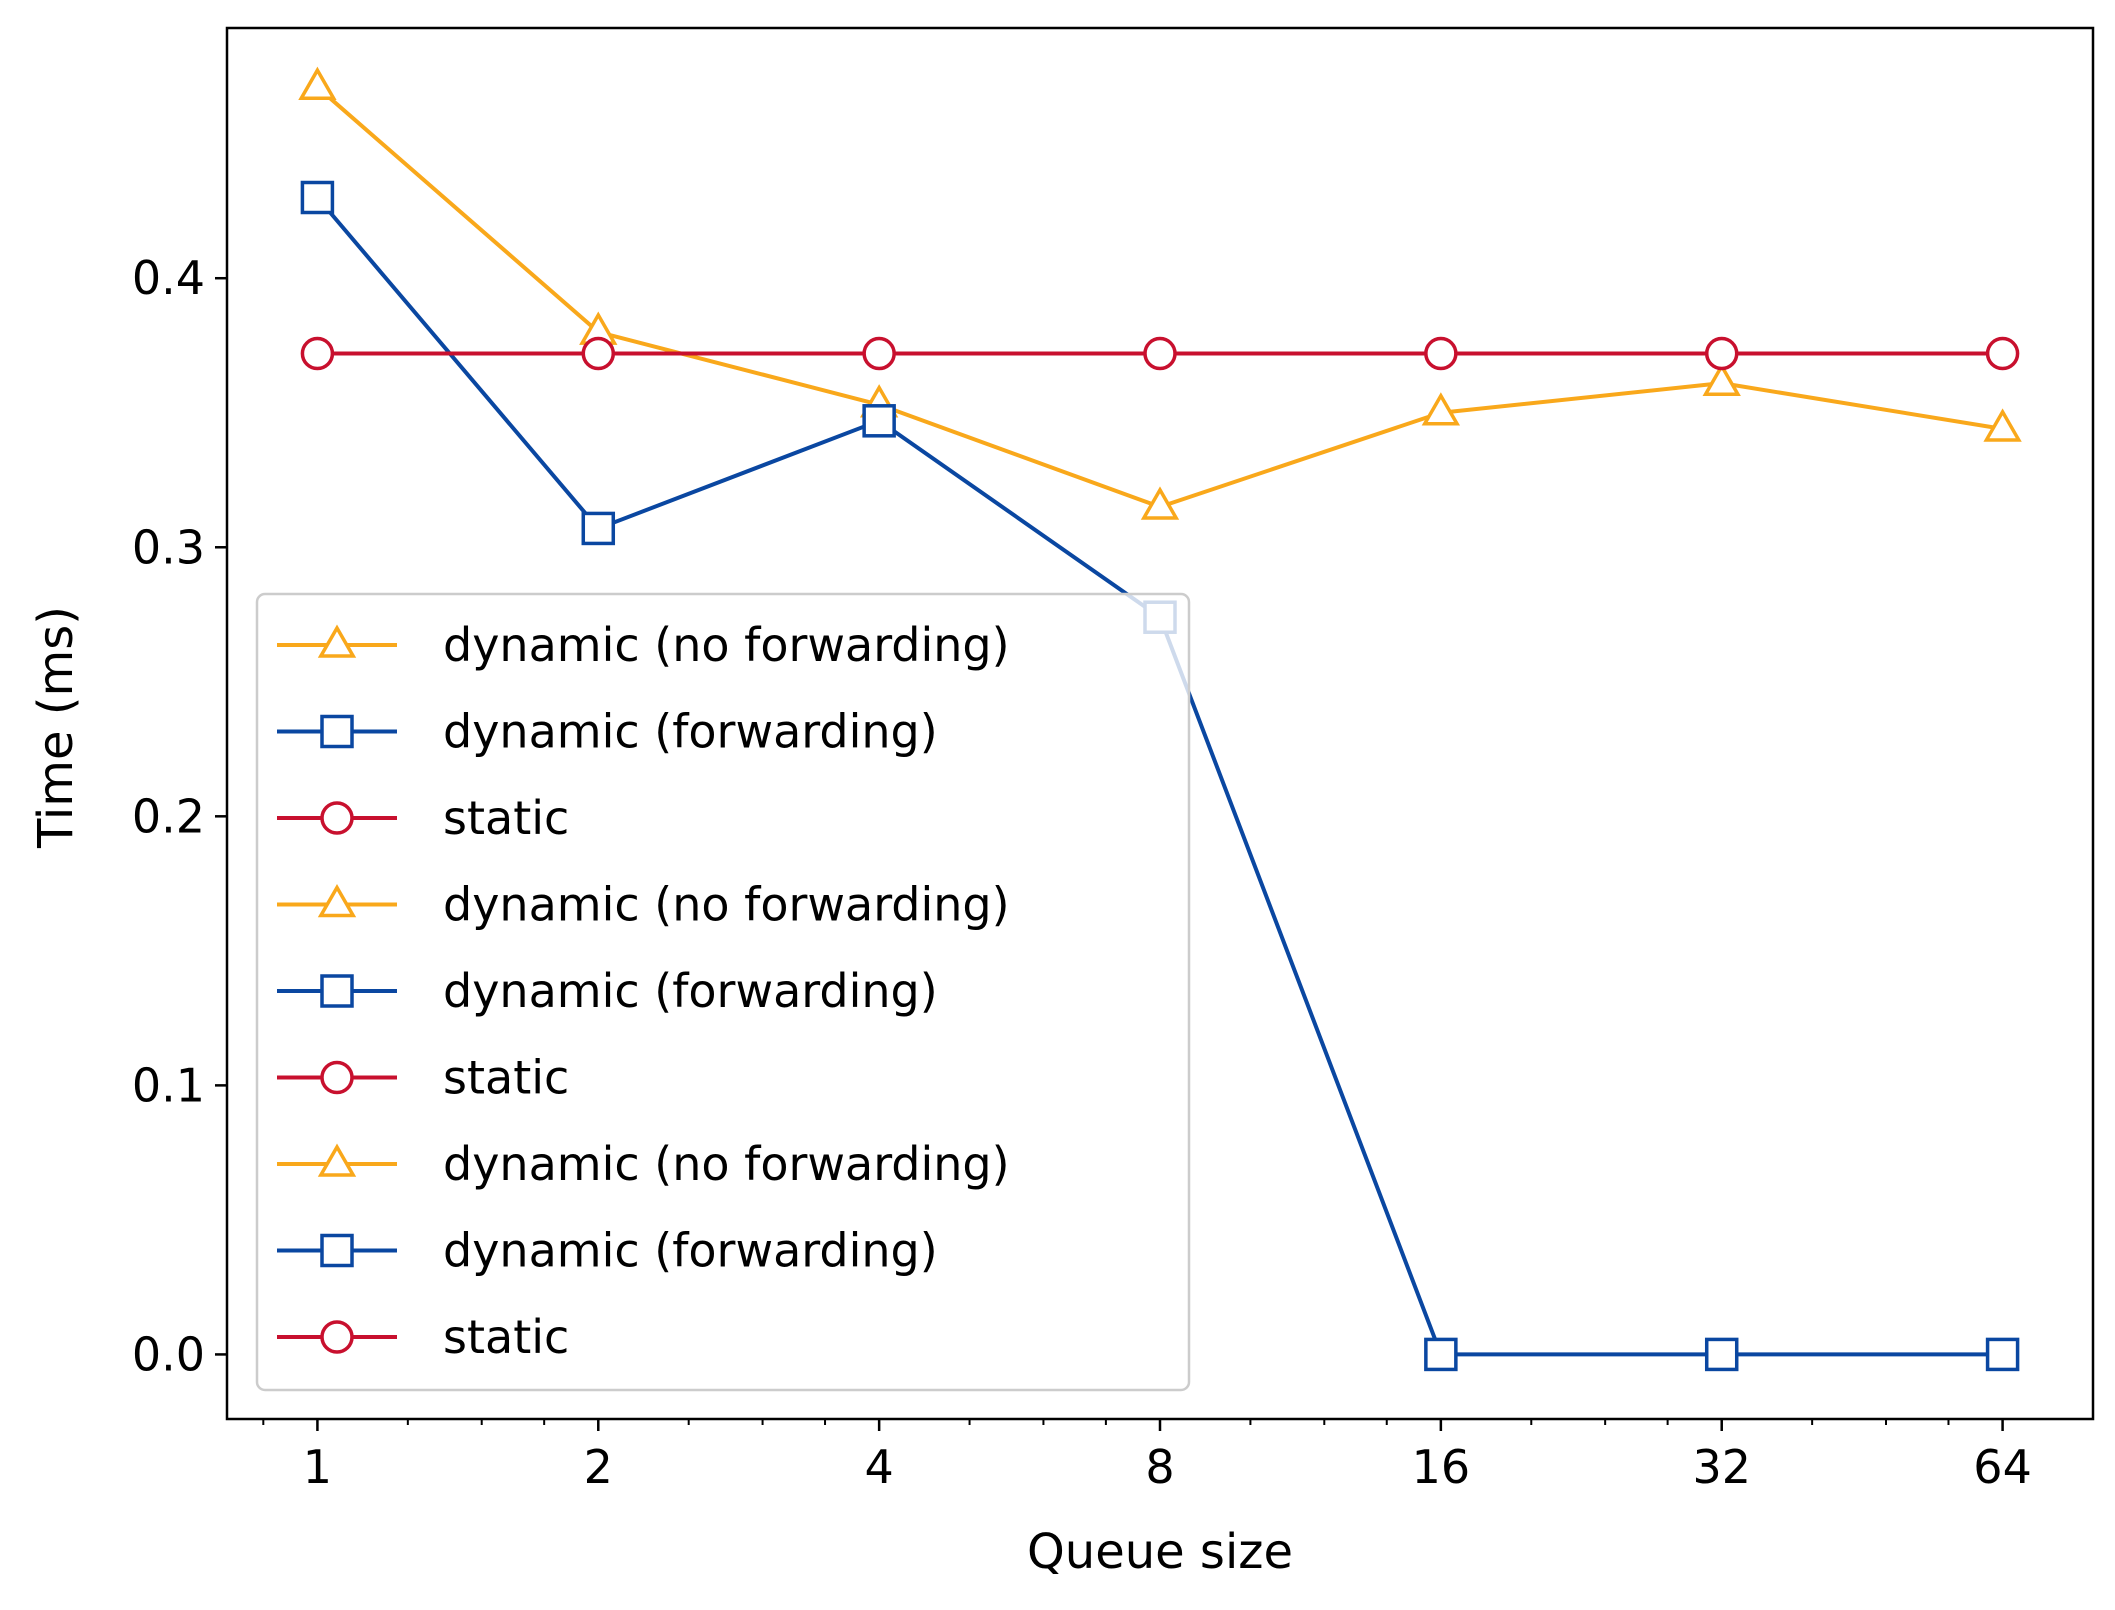  What do you see at coordinates (168, 1085) in the screenshot?
I see `y-tick-label: 0.1` at bounding box center [168, 1085].